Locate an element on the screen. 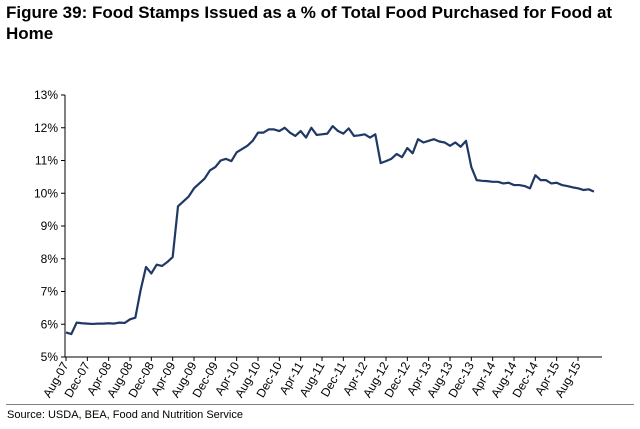 The height and width of the screenshot is (429, 640). footer-divider is located at coordinates (320, 404).